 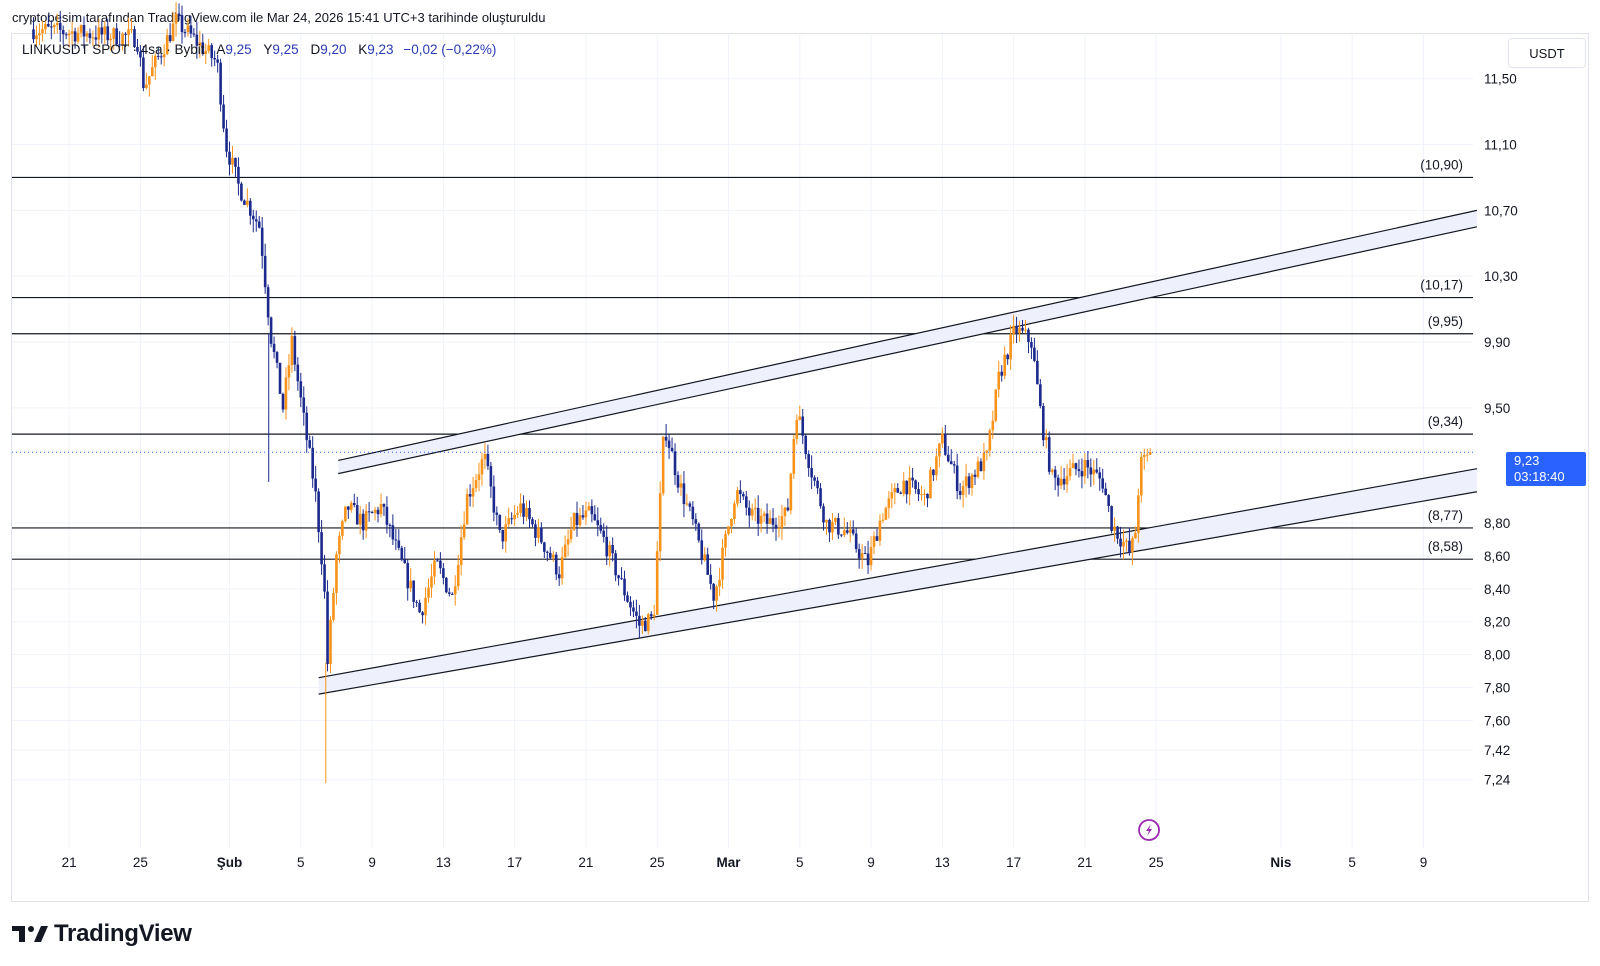 I want to click on y-tick-label: 7,80, so click(x=1497, y=688).